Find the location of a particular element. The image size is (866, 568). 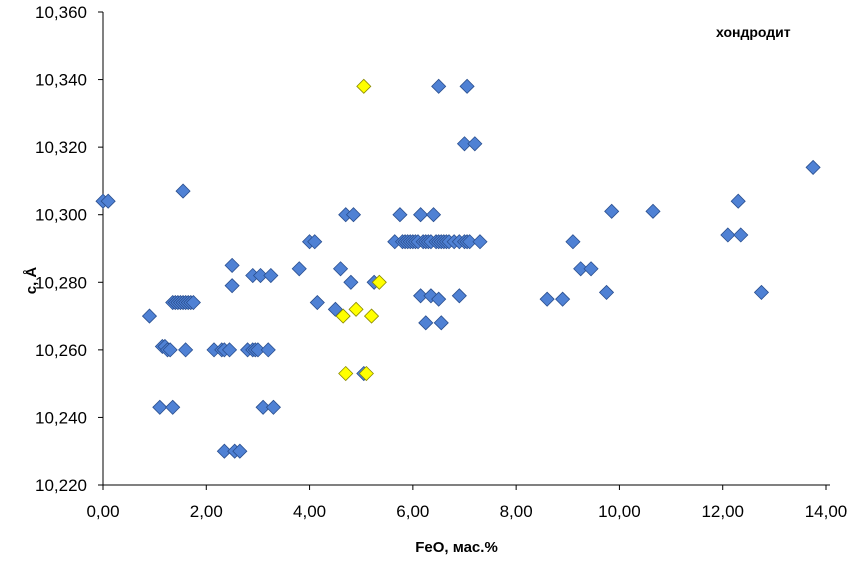

x-tick-label: 14,00 is located at coordinates (826, 511).